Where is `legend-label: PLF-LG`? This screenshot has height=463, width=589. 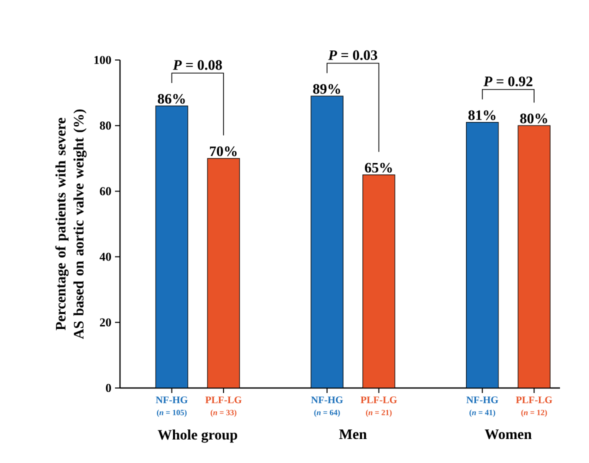 legend-label: PLF-LG is located at coordinates (223, 400).